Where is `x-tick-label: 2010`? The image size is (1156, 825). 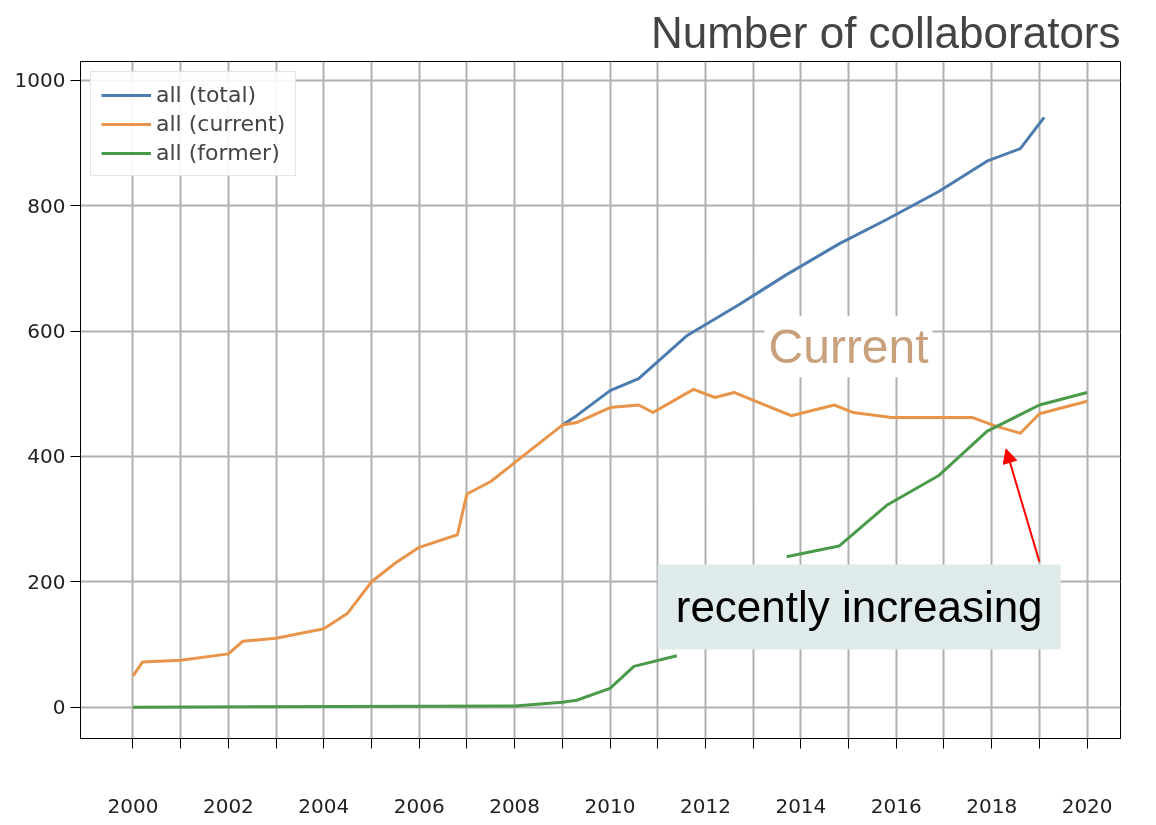 x-tick-label: 2010 is located at coordinates (610, 805).